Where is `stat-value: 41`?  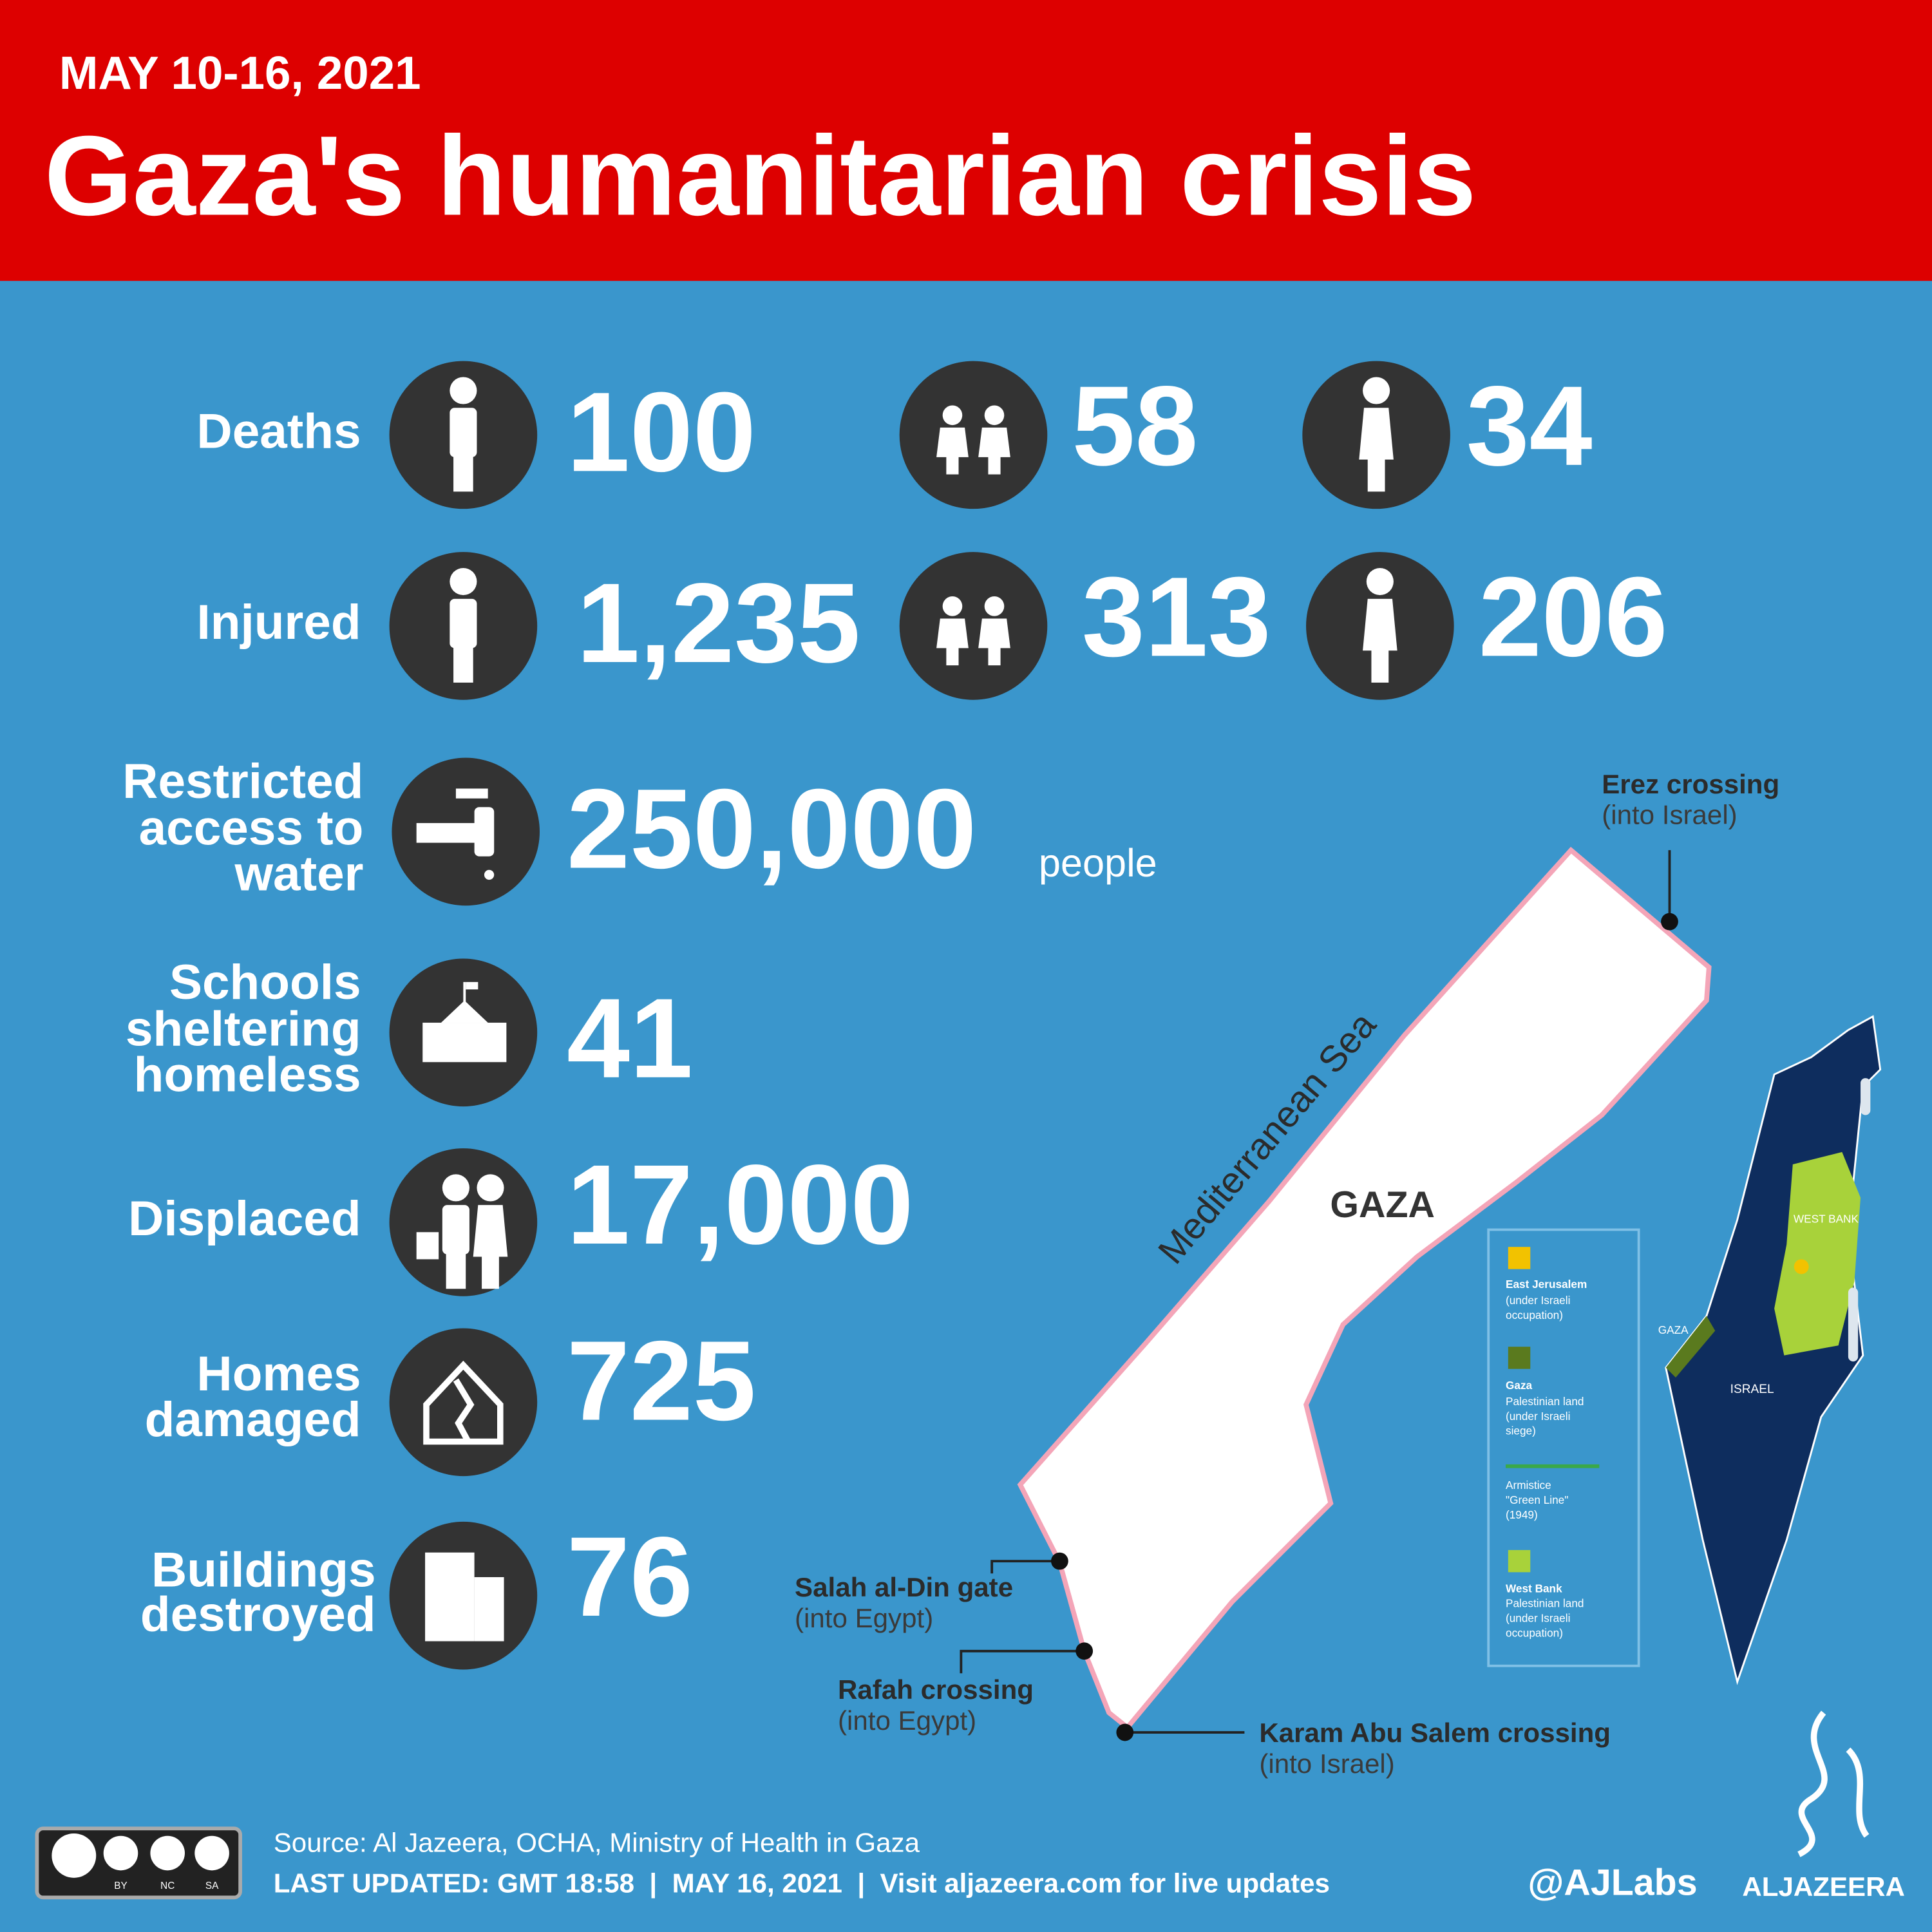 stat-value: 41 is located at coordinates (630, 1039).